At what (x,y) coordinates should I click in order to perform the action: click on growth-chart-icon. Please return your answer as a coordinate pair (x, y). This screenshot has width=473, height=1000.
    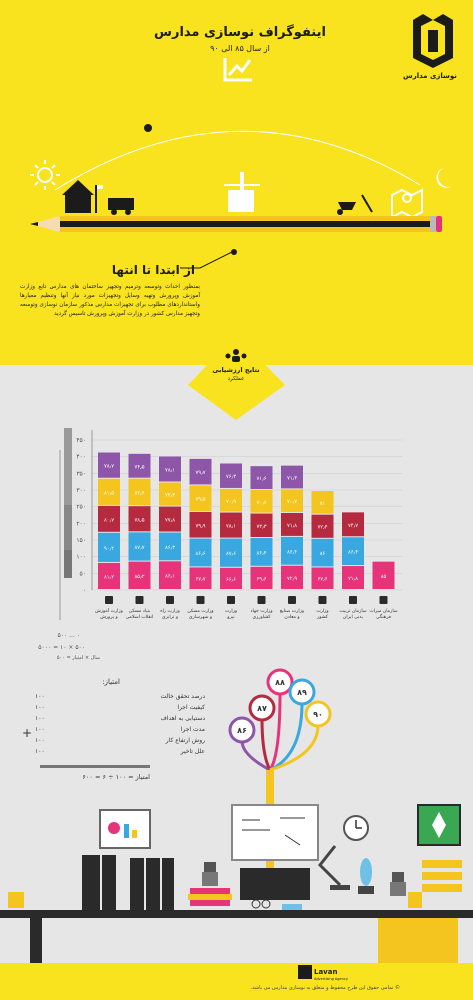
    Looking at the image, I should click on (237, 70).